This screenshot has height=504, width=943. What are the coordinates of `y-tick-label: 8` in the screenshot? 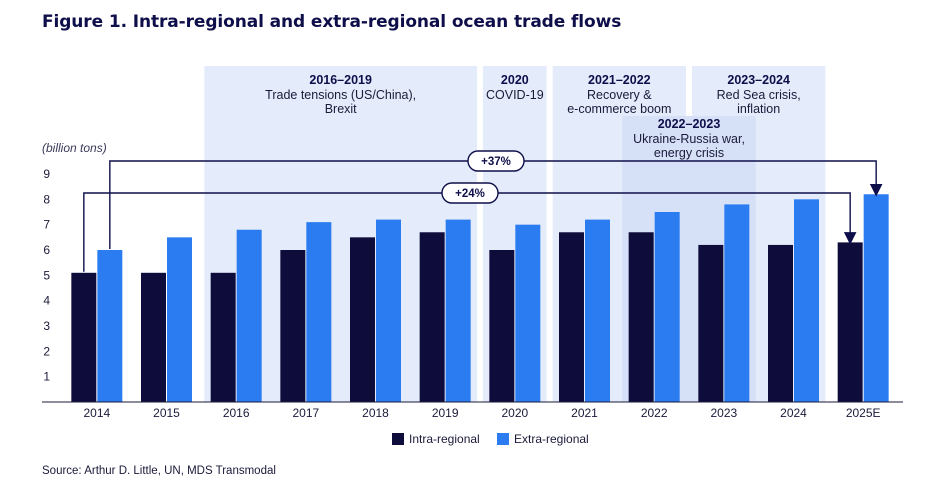 It's located at (46, 199).